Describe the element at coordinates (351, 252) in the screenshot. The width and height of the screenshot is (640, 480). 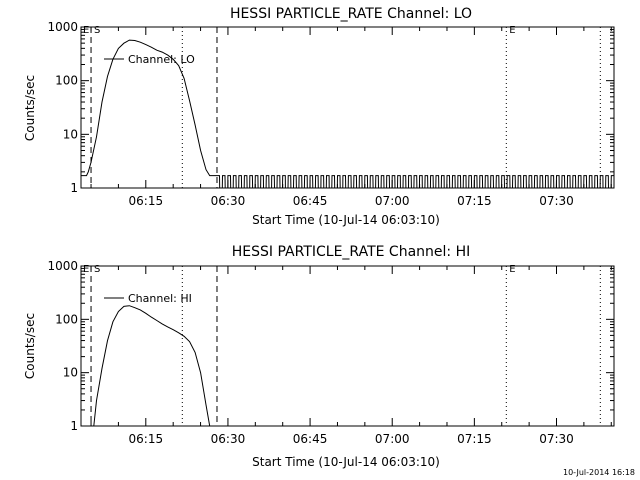
I see `chart-title: HESSI PARTICLE_RATE Channel: HI` at that location.